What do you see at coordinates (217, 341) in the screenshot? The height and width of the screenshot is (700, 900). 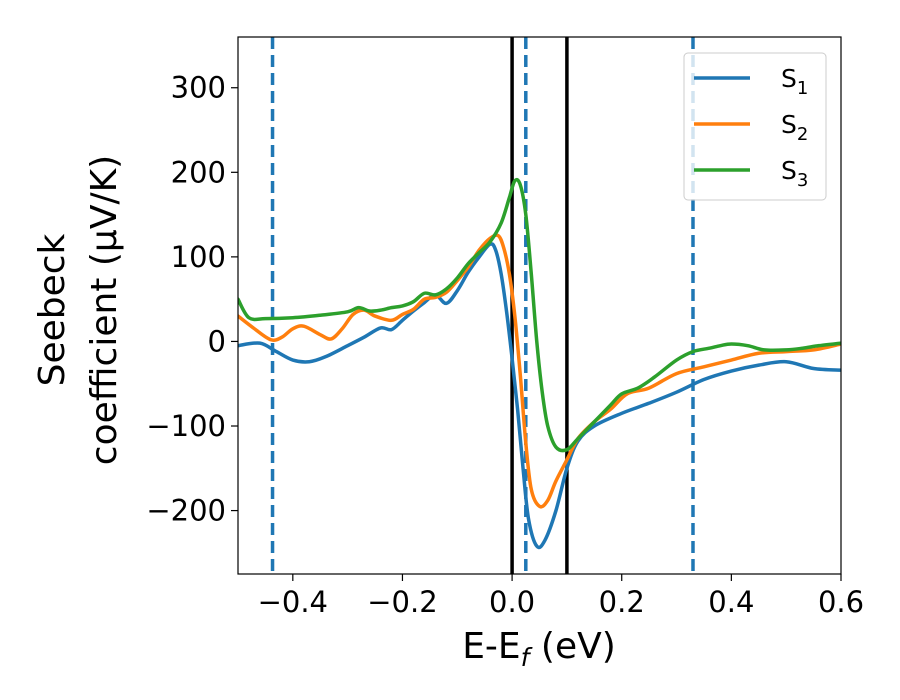 I see `y-tick-label: 0` at bounding box center [217, 341].